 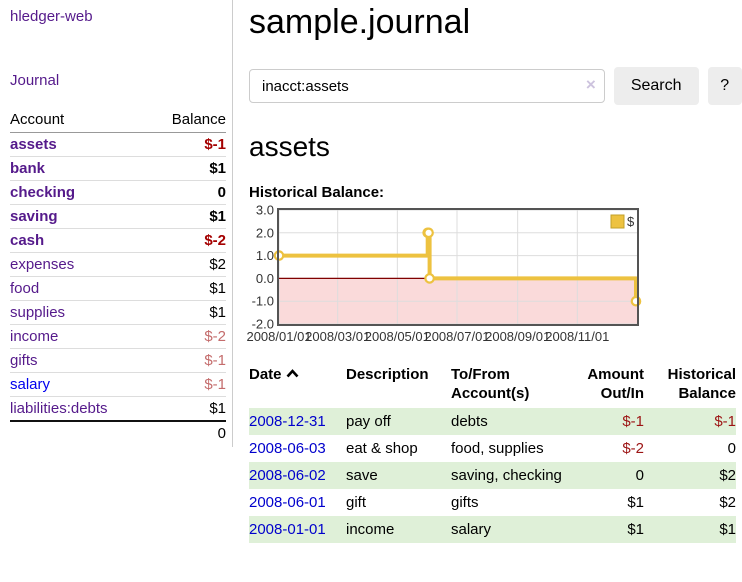 What do you see at coordinates (506, 475) in the screenshot?
I see `transaction-accounts: saving, checking` at bounding box center [506, 475].